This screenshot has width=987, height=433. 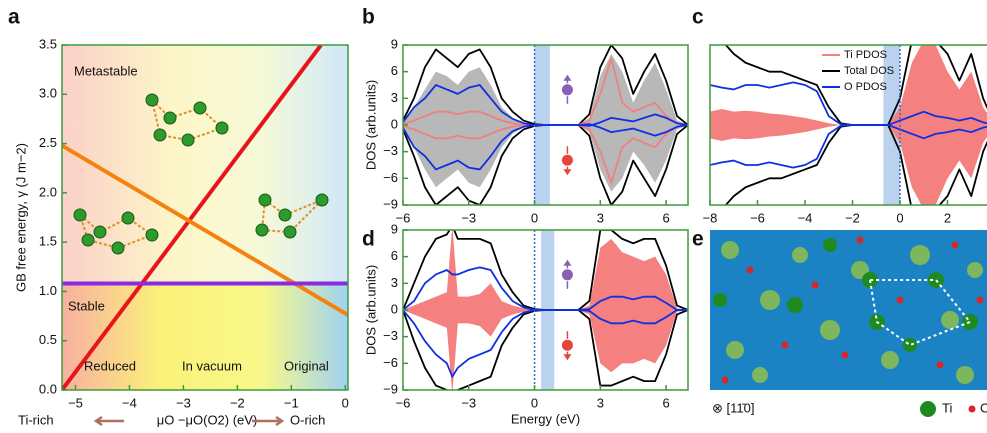 What do you see at coordinates (48, 43) in the screenshot?
I see `y-tick-label: 3.5` at bounding box center [48, 43].